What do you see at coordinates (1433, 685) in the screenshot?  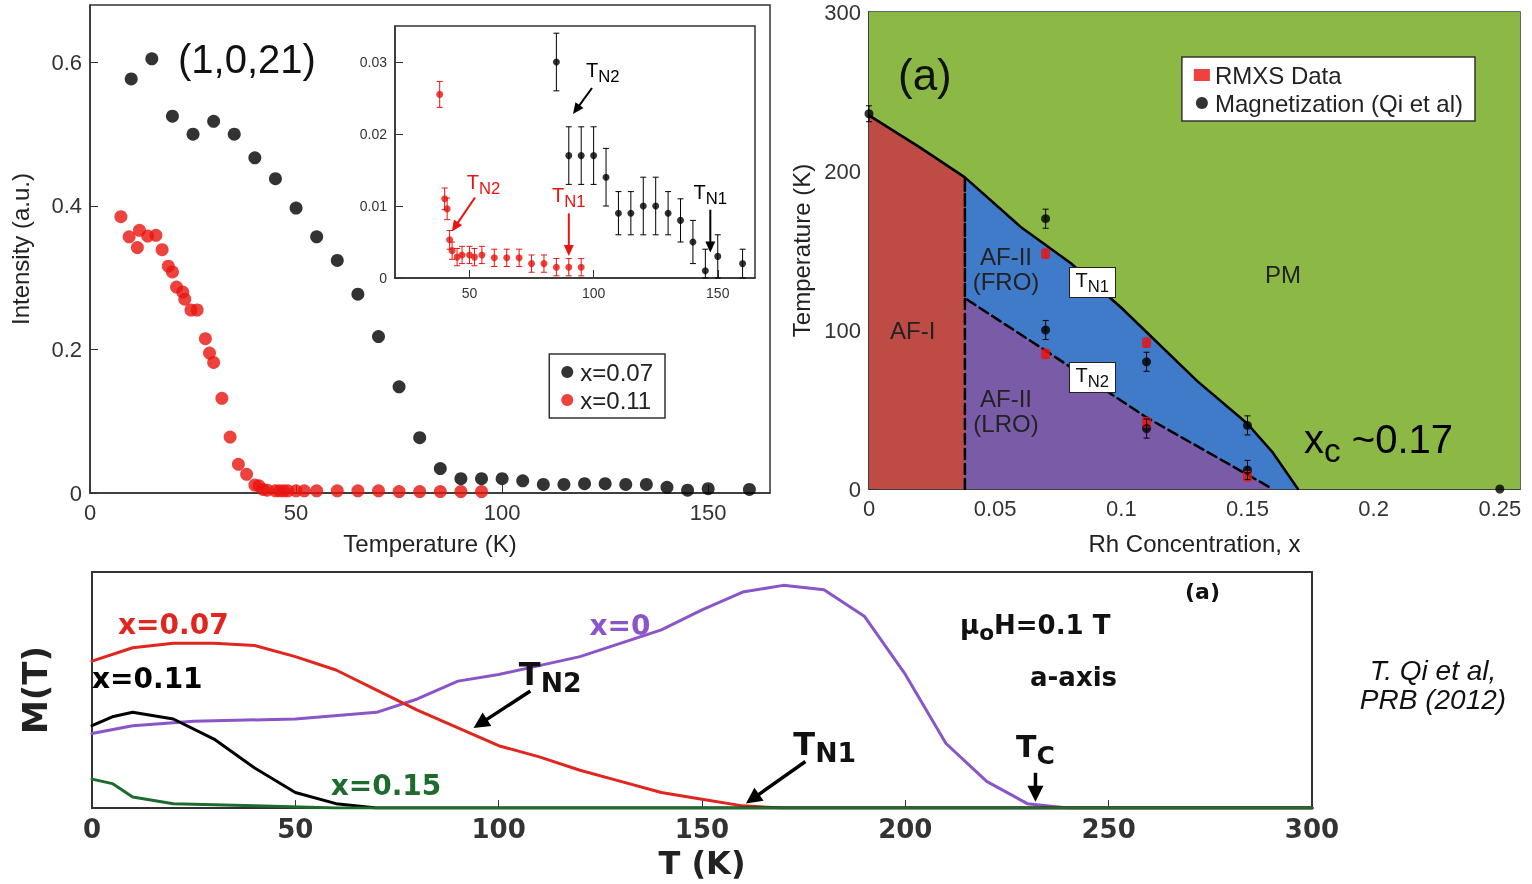 I see `text: T. Qi et al, PRB (2012)` at bounding box center [1433, 685].